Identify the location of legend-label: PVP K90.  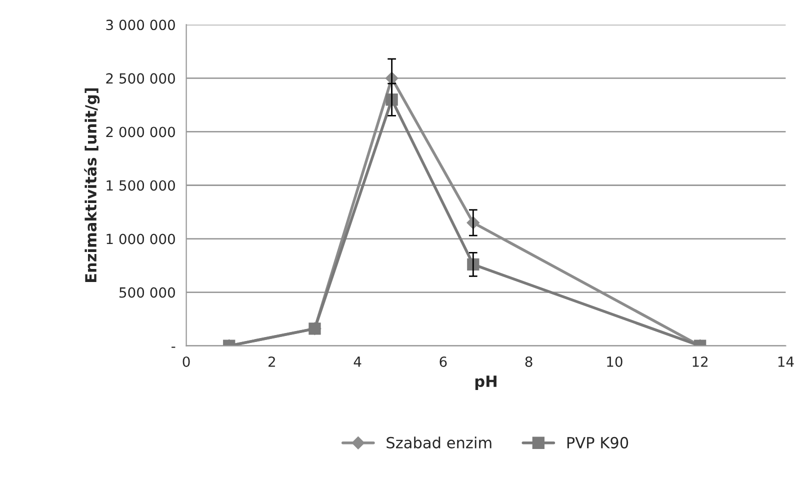
(597, 442).